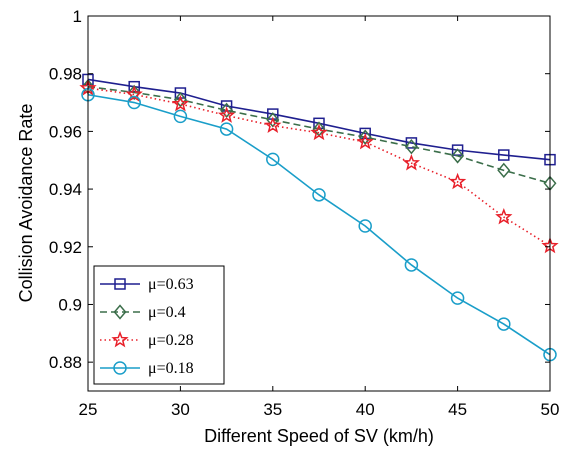 This screenshot has height=452, width=564. Describe the element at coordinates (65, 362) in the screenshot. I see `y-tick-label: 0.88` at that location.